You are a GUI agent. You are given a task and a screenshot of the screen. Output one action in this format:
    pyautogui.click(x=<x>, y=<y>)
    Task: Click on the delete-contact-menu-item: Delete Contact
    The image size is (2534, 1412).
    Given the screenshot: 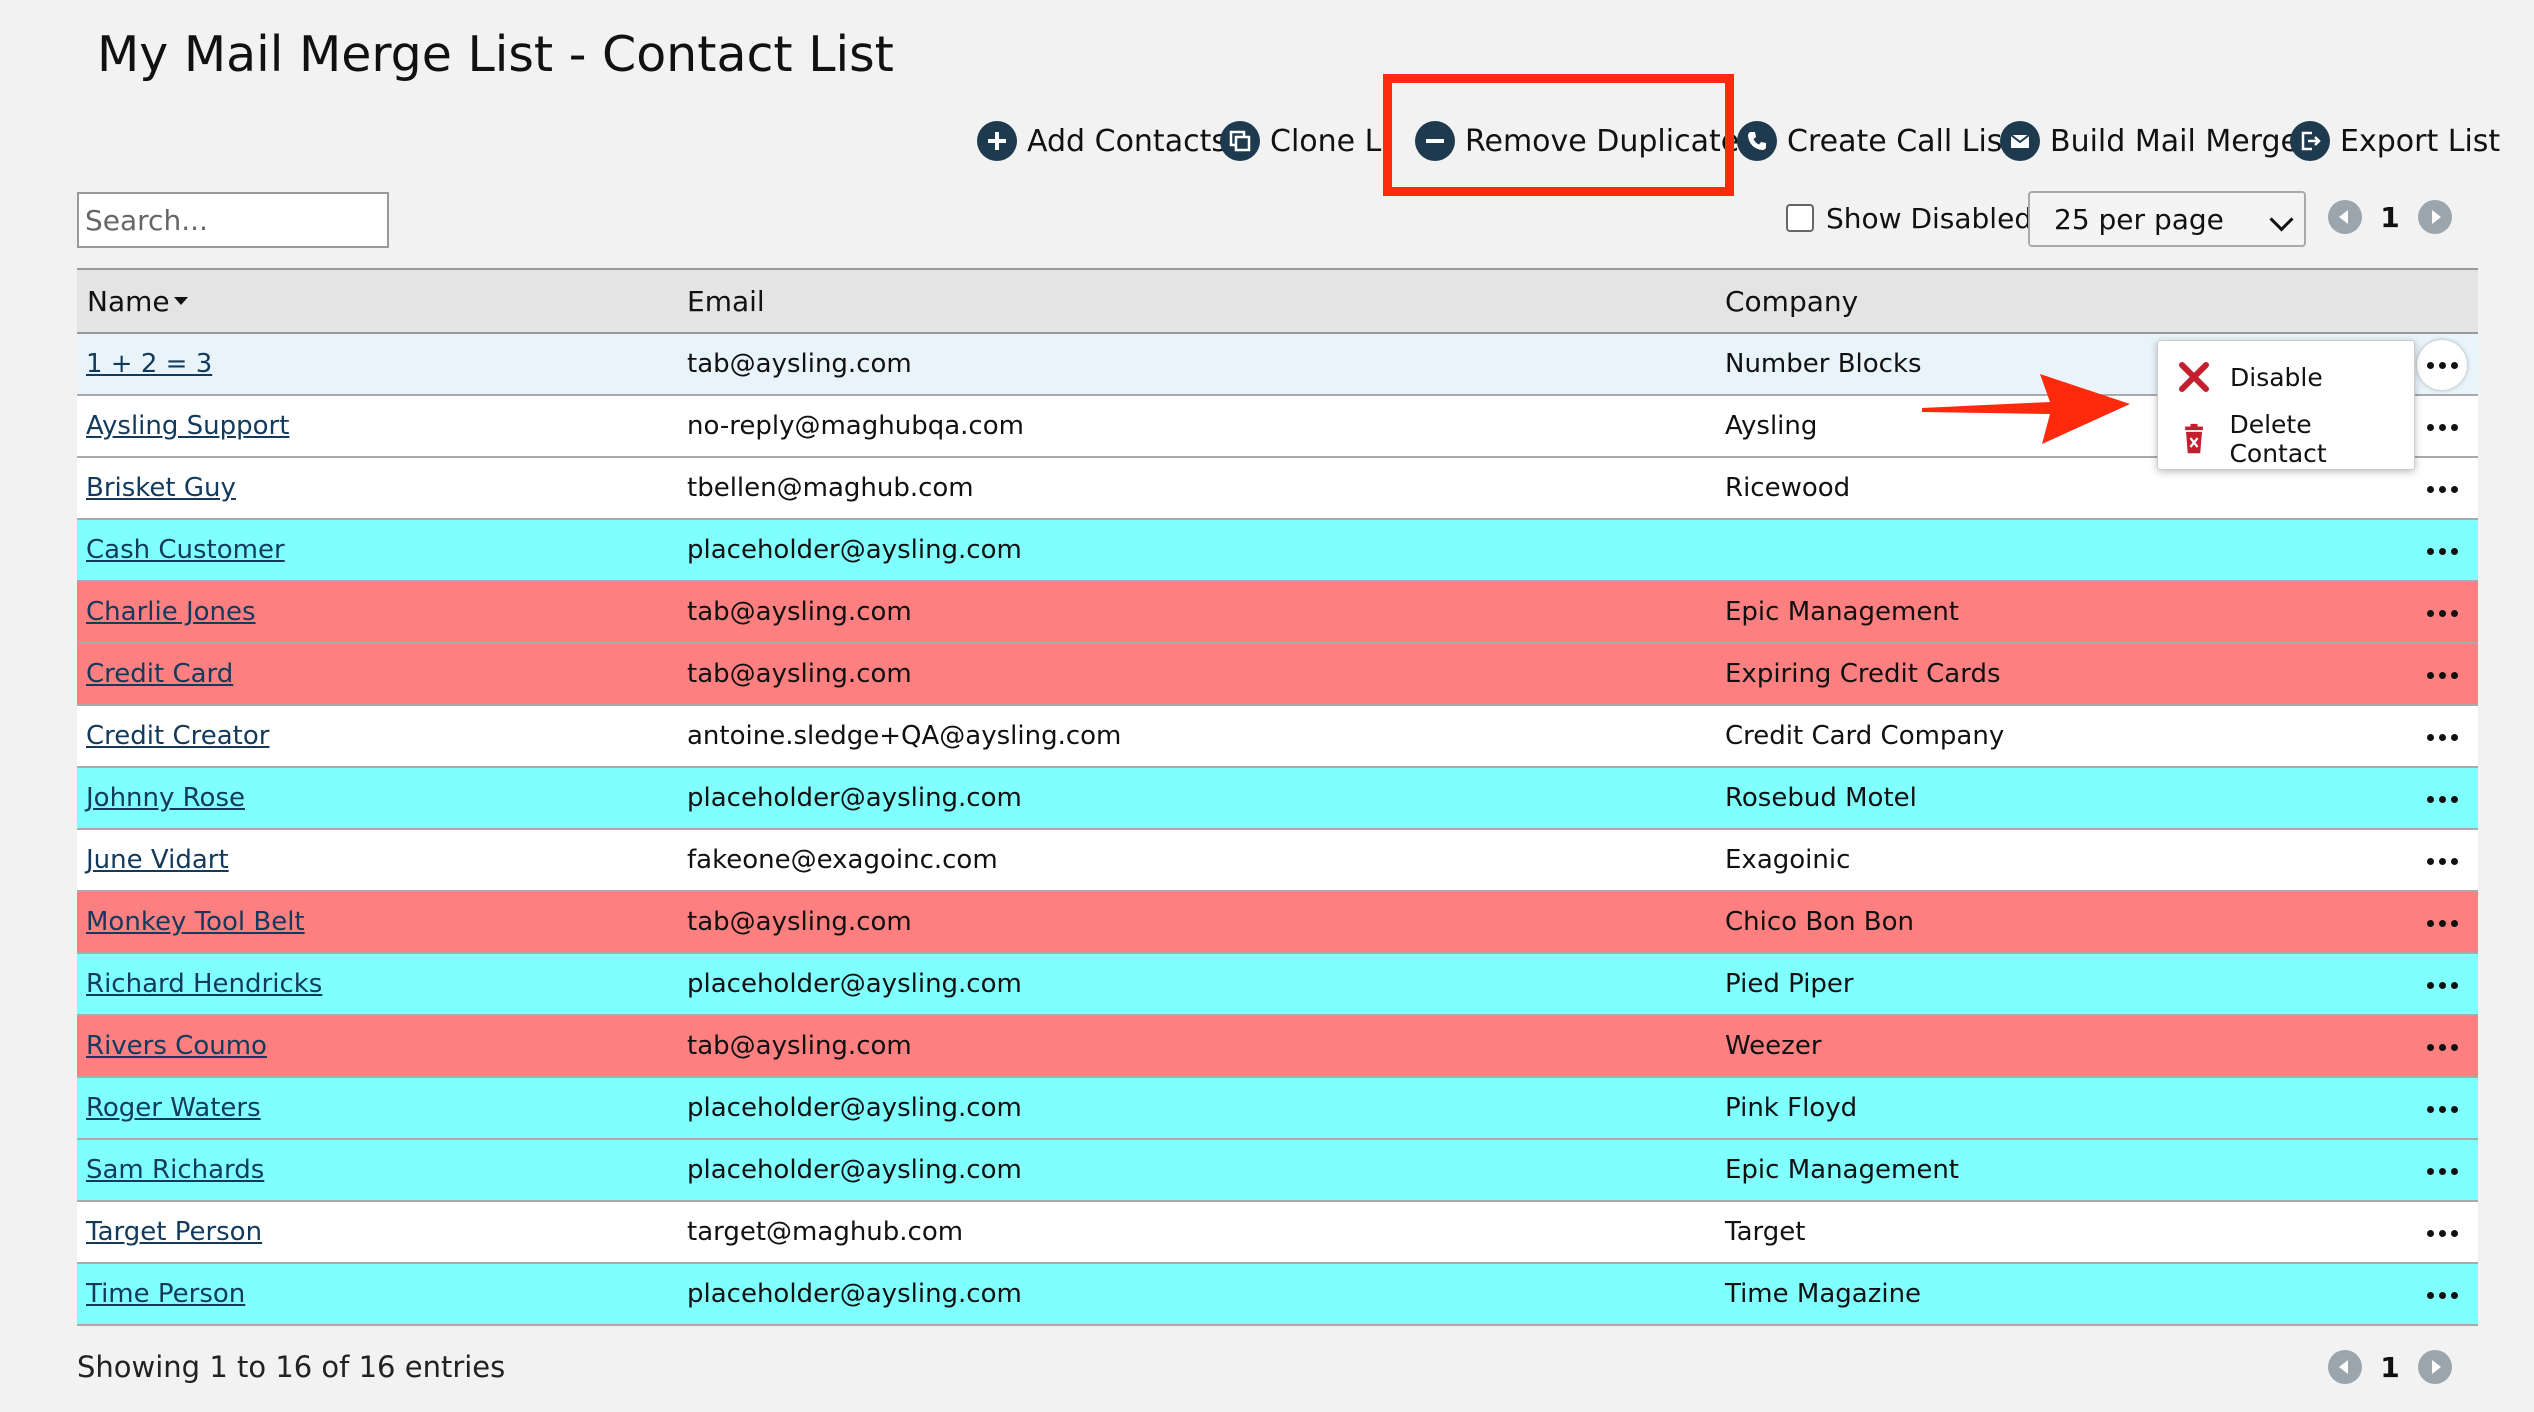 What is the action you would take?
    pyautogui.click(x=2295, y=439)
    